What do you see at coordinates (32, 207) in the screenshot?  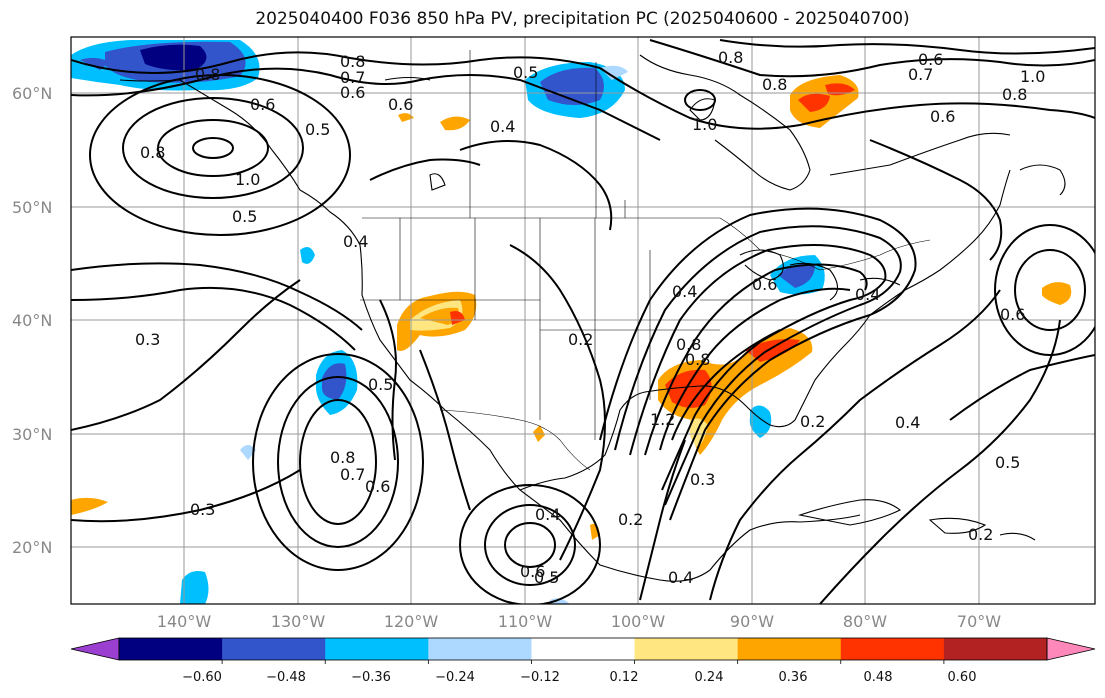 I see `lat-label-50n: 50°N` at bounding box center [32, 207].